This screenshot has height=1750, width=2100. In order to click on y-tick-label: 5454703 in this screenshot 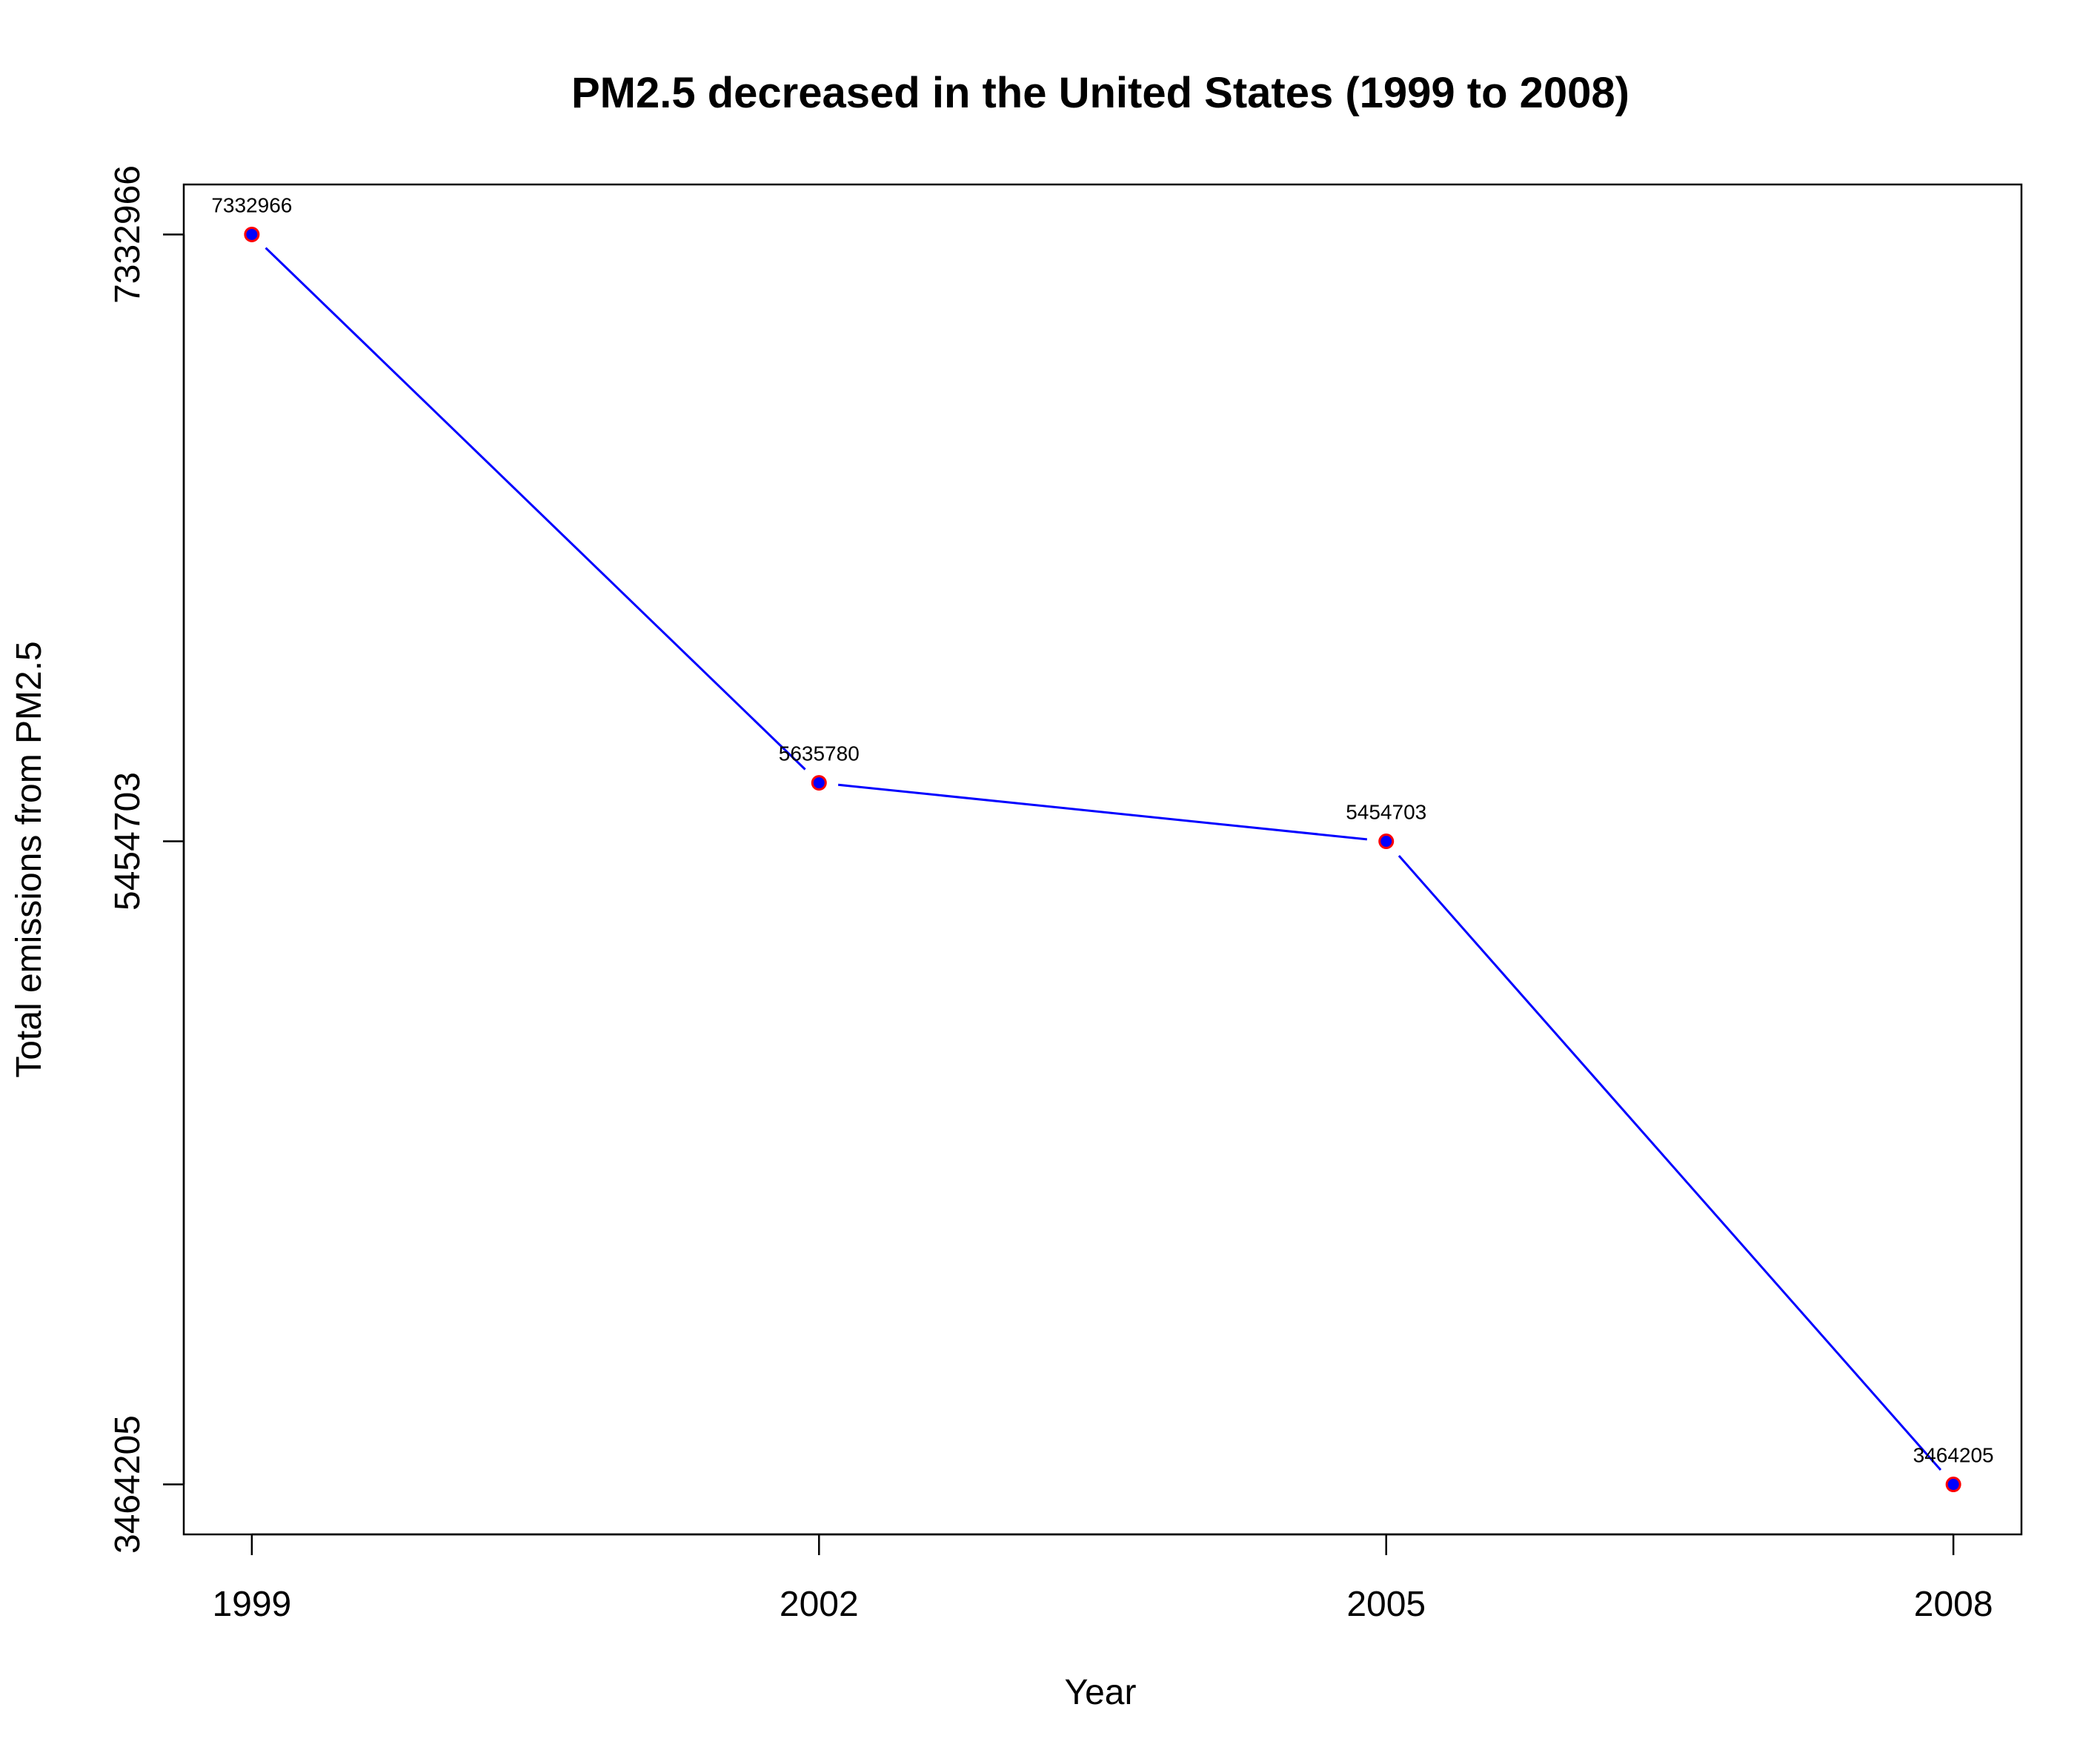, I will do `click(128, 841)`.